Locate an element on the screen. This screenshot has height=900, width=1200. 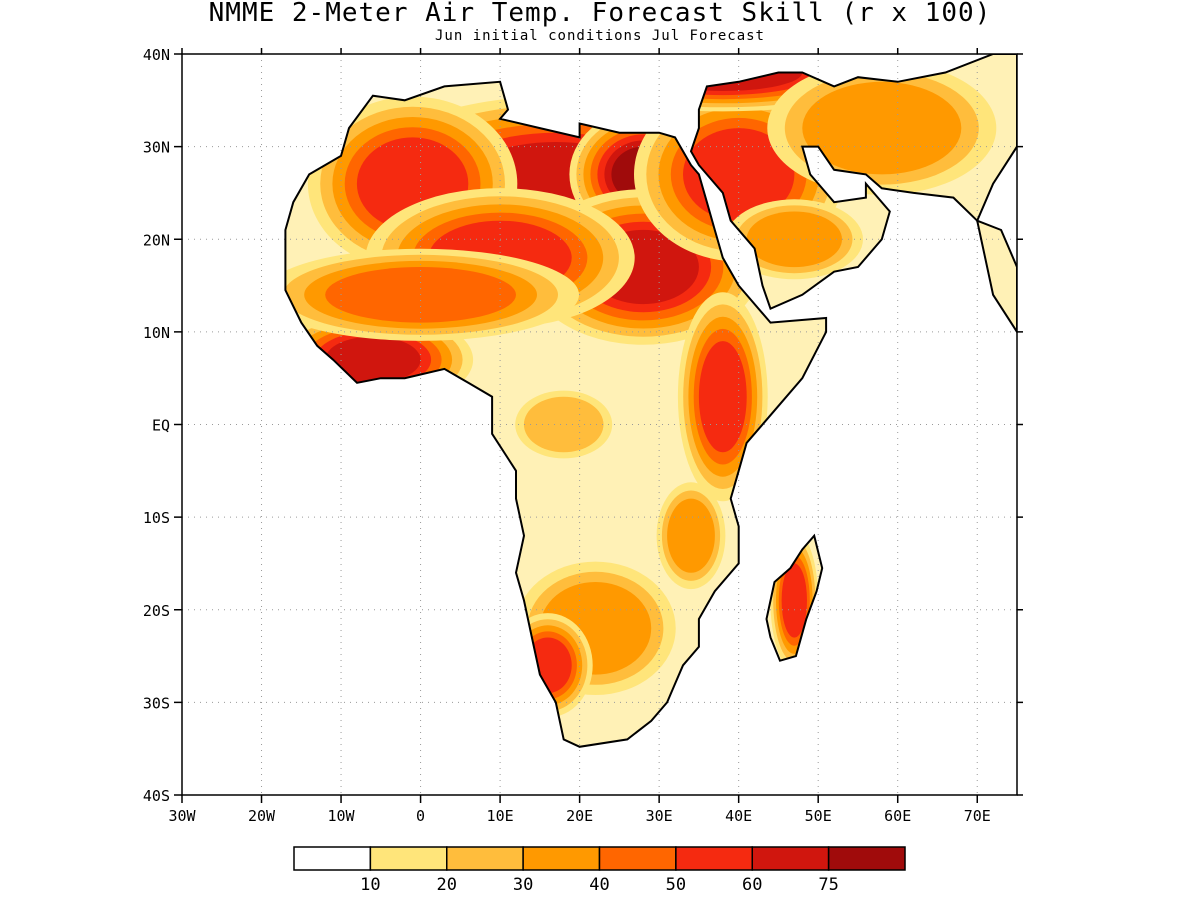
colorbar-label: 30 is located at coordinates (523, 885).